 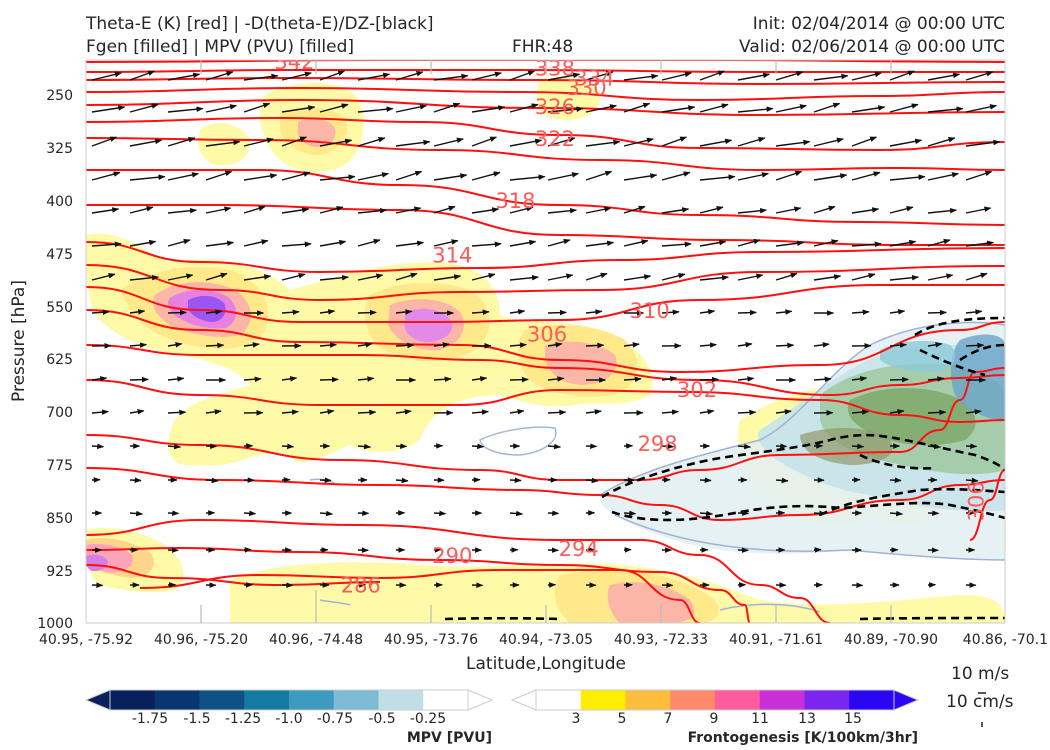 What do you see at coordinates (294, 62) in the screenshot?
I see `theta-e-label: 342` at bounding box center [294, 62].